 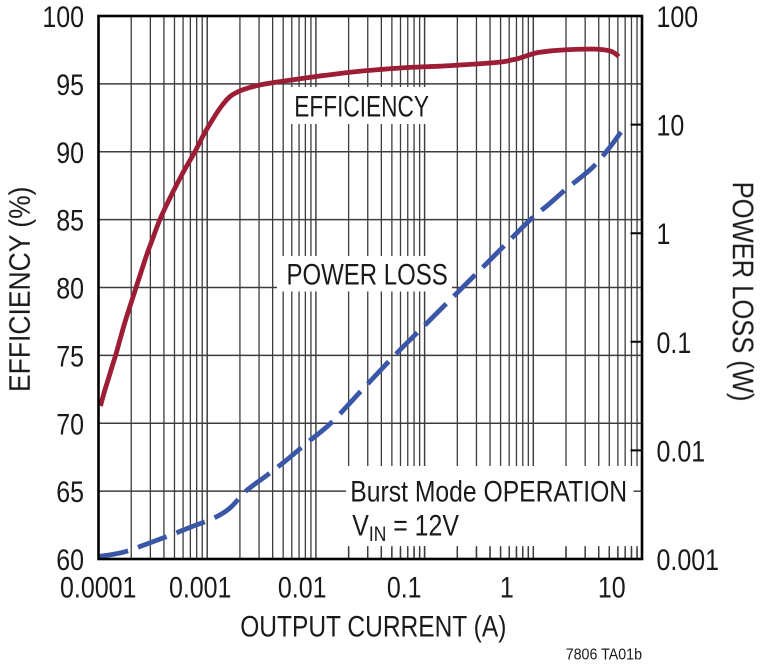 What do you see at coordinates (405, 527) in the screenshot?
I see `svg-text: VIN = 12V` at bounding box center [405, 527].